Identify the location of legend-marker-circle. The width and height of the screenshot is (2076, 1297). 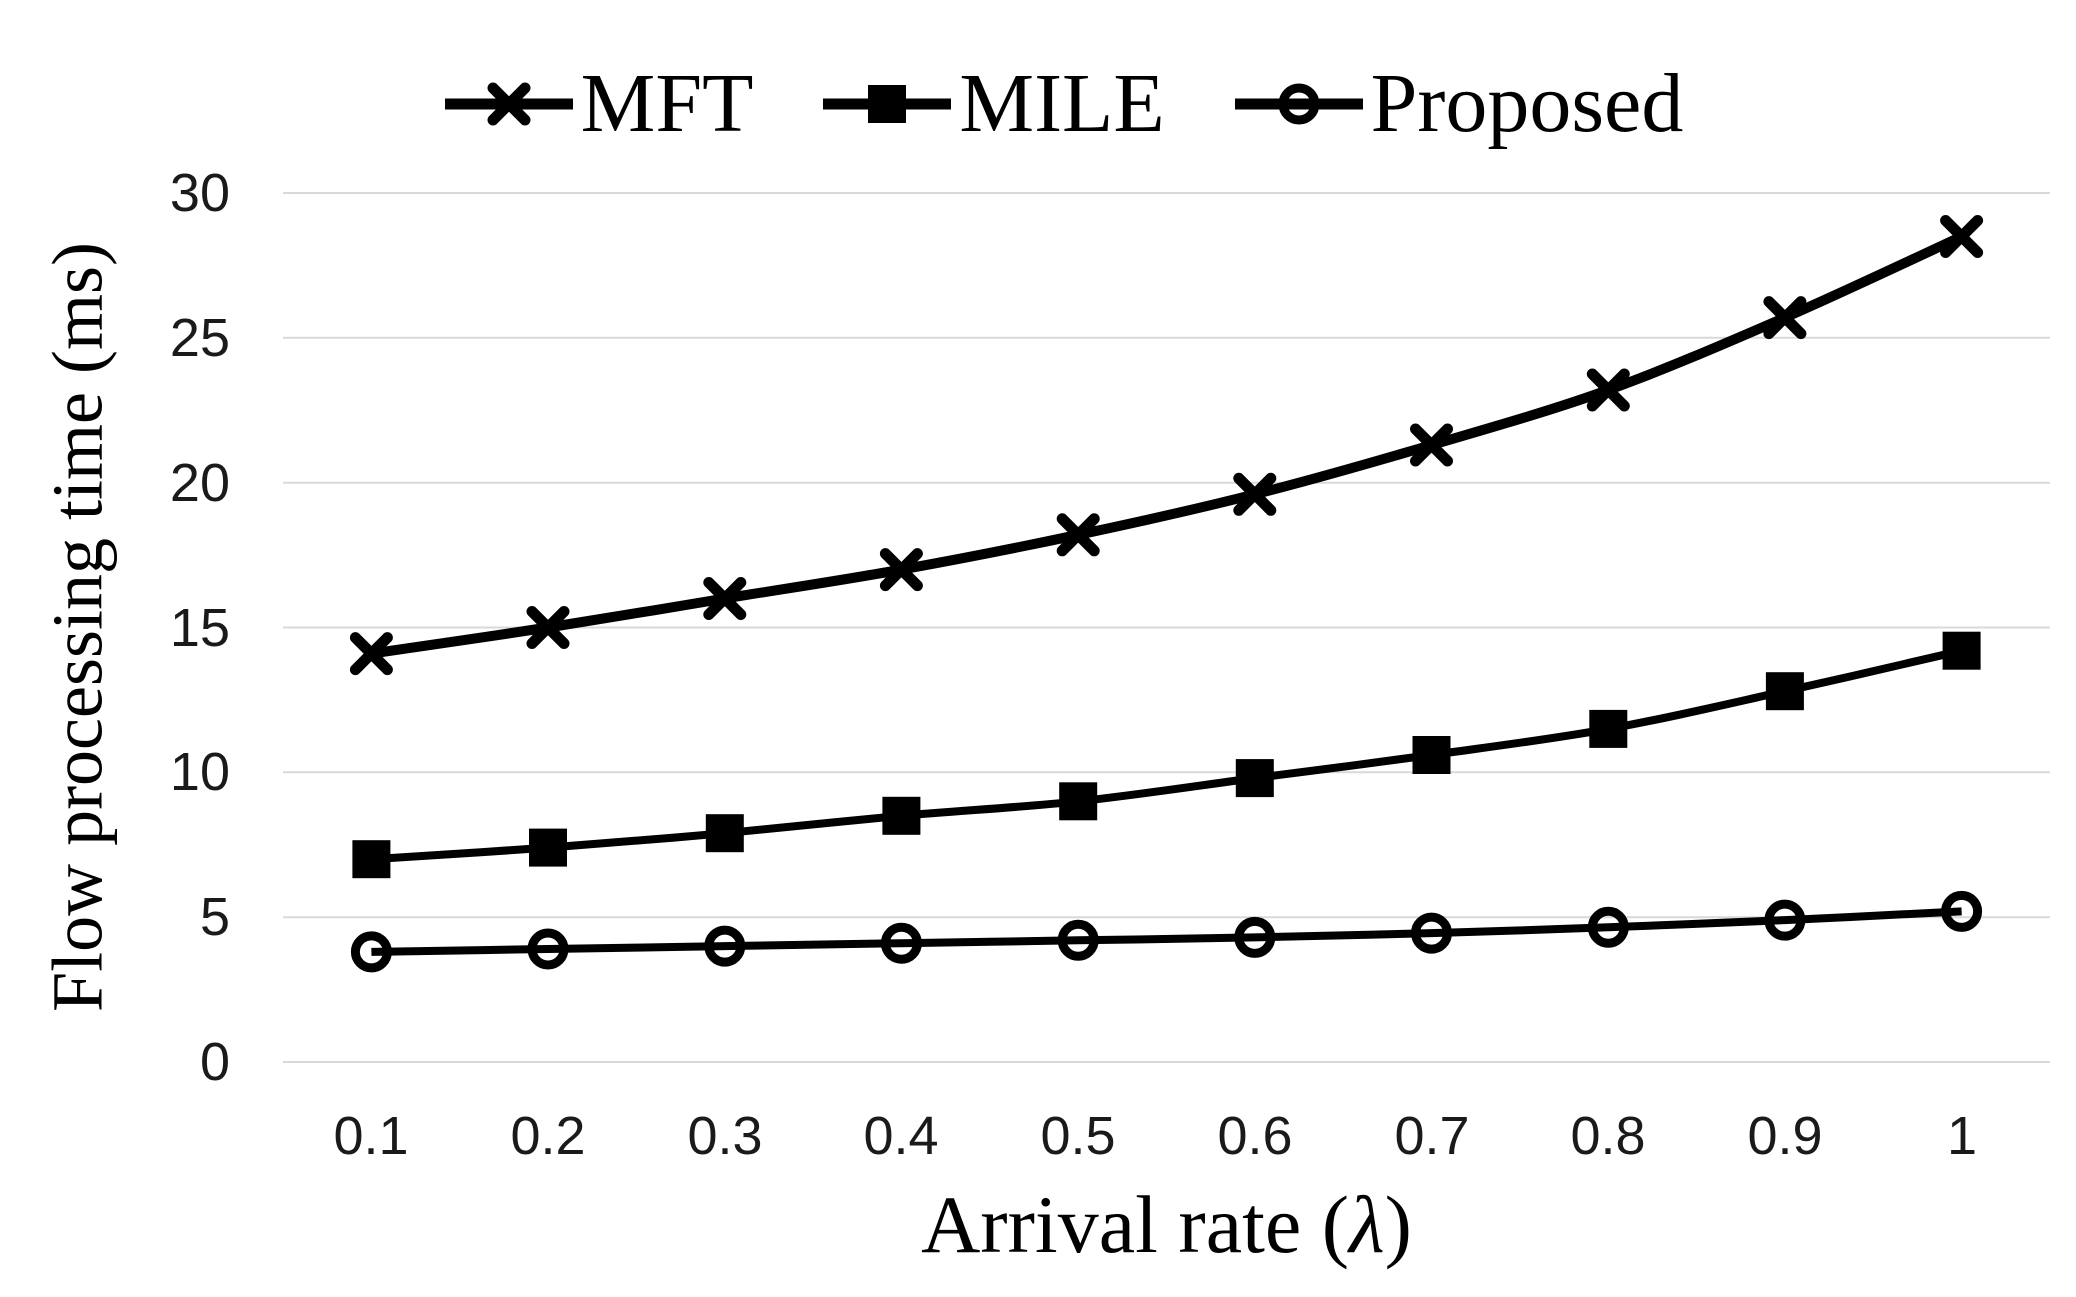
(1298, 104).